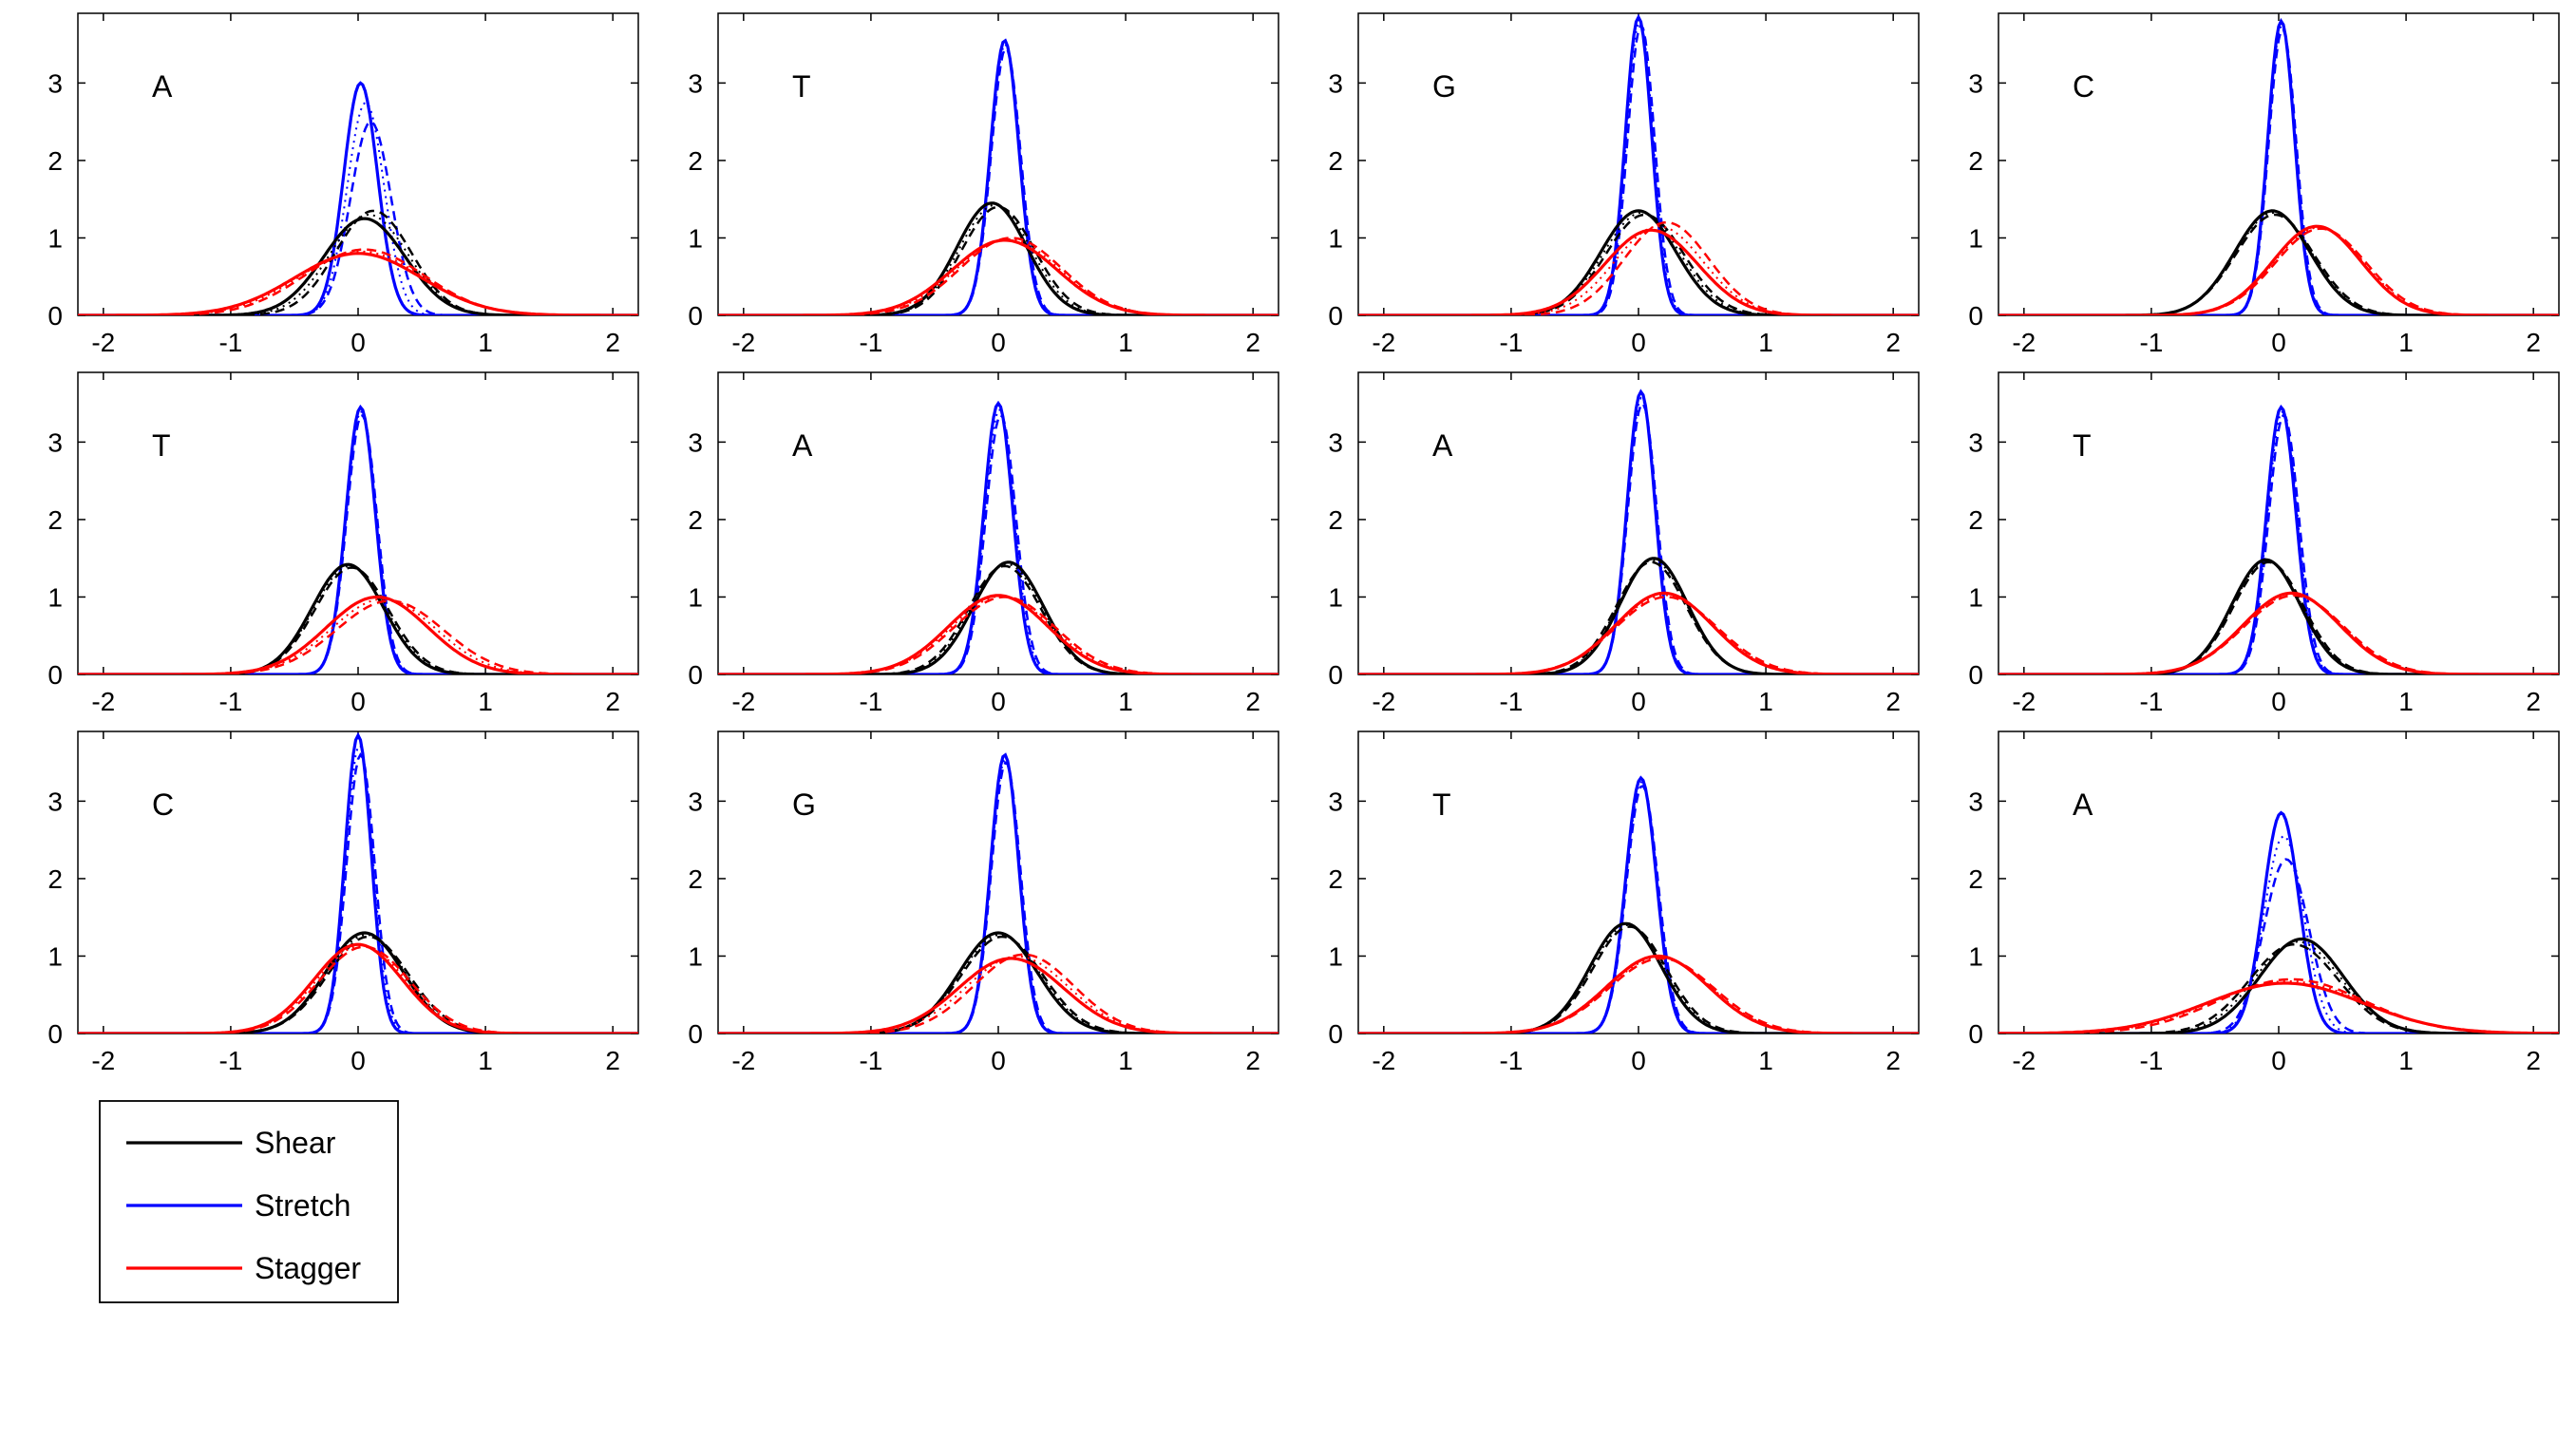 The height and width of the screenshot is (1442, 2576). Describe the element at coordinates (358, 636) in the screenshot. I see `stagger-curve-dotted` at that location.